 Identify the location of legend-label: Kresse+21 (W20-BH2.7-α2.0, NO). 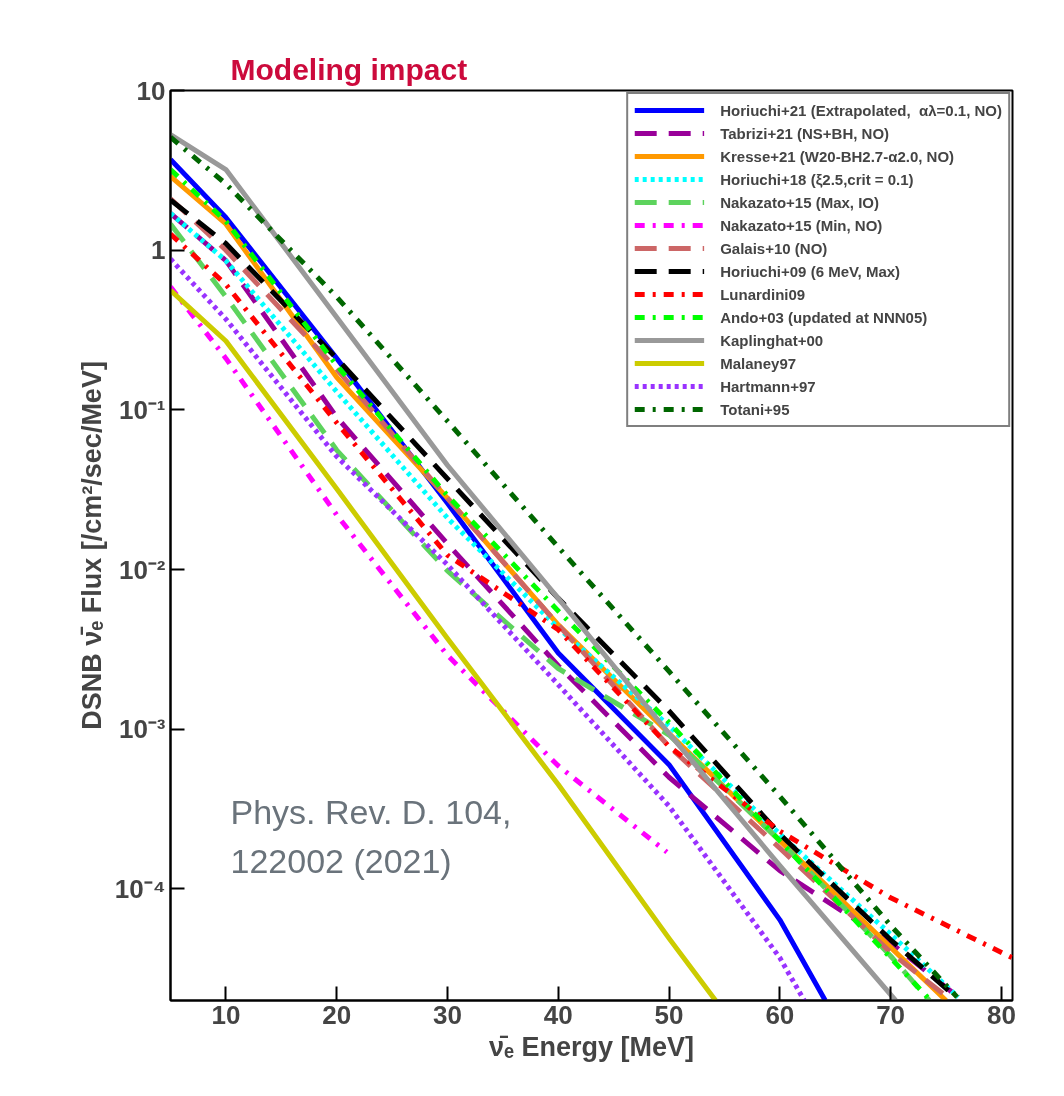
(837, 156).